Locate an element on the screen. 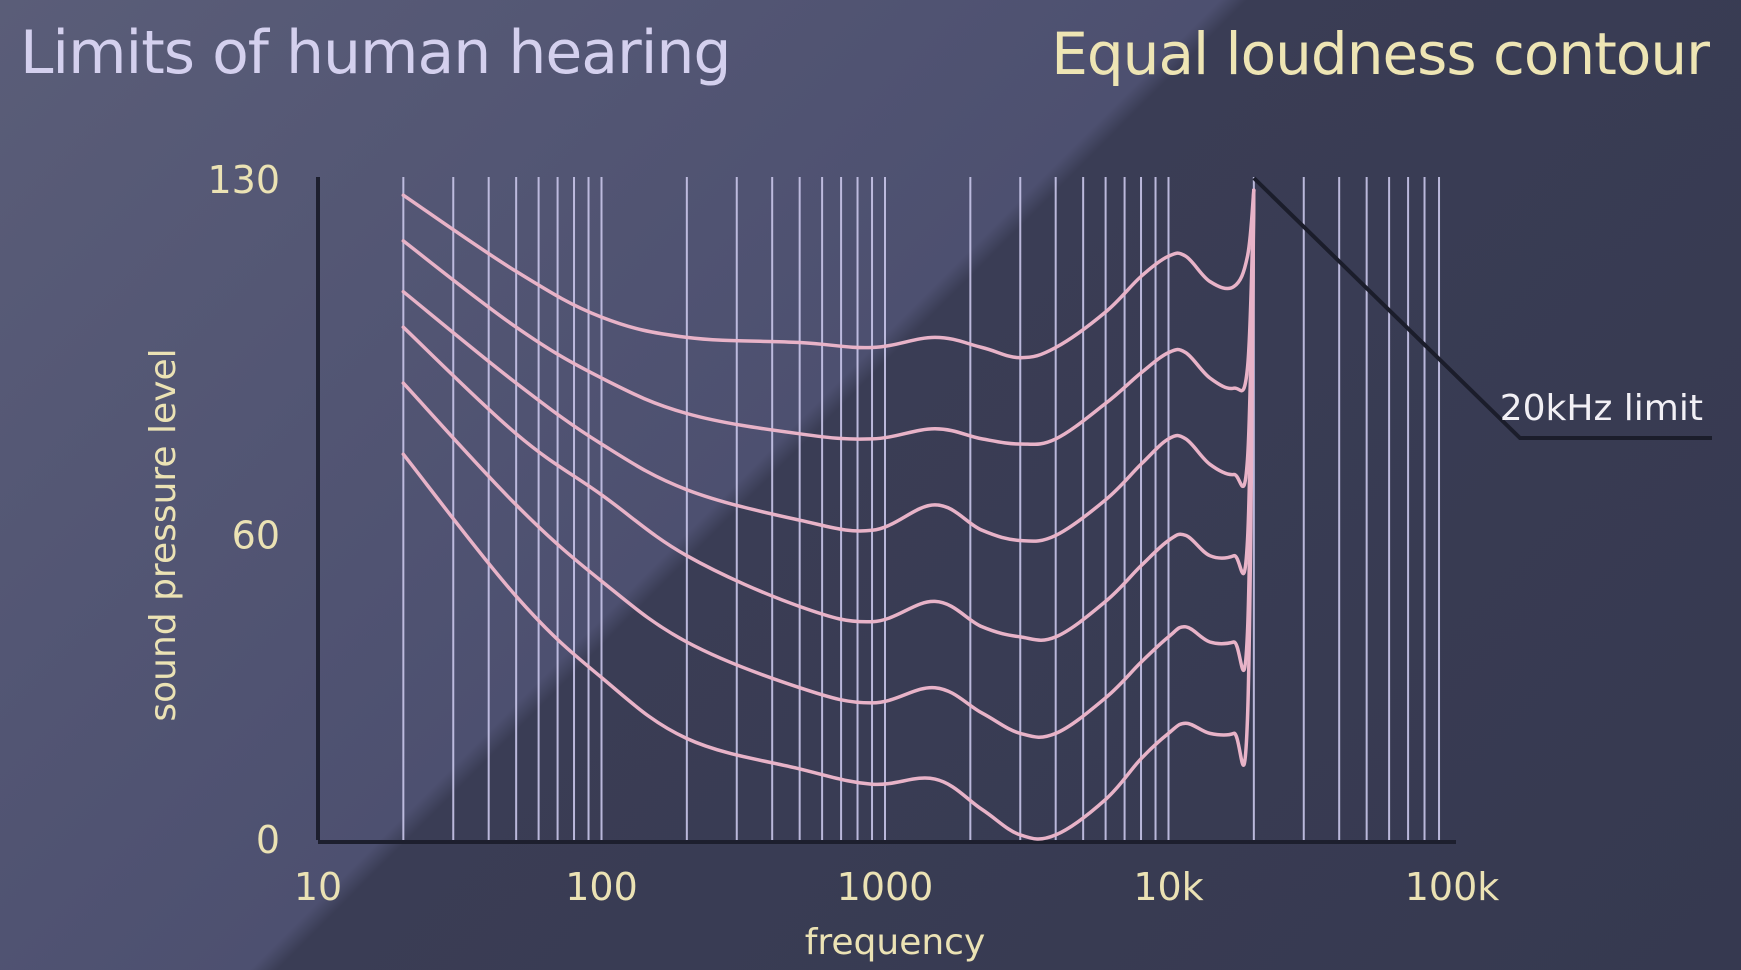 The height and width of the screenshot is (970, 1741). x-tick-label-100k: 100k is located at coordinates (1452, 887).